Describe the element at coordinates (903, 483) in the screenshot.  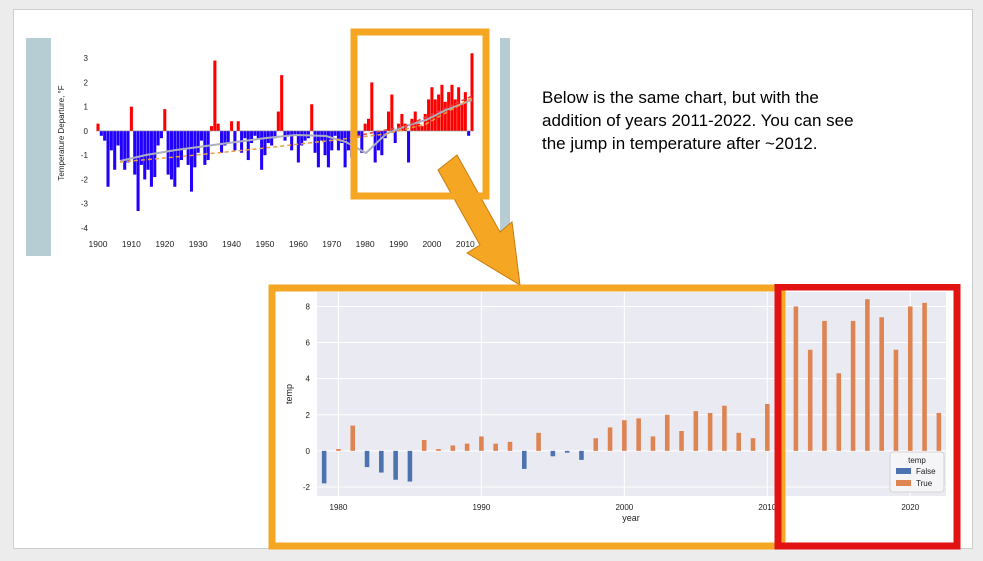
I see `legend-swatch-true` at that location.